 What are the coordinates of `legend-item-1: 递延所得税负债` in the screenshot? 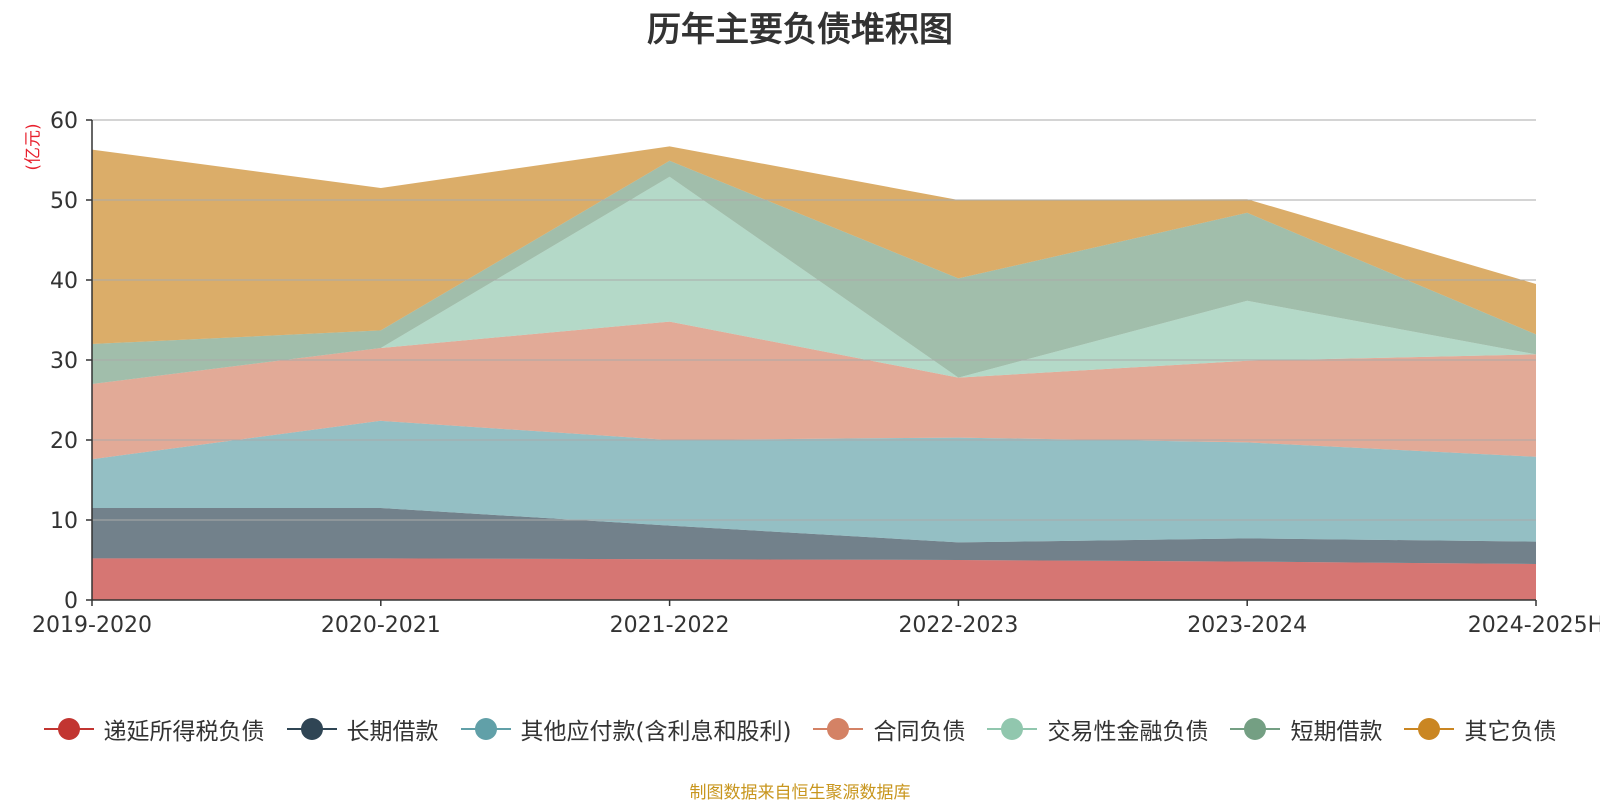 It's located at (154, 729).